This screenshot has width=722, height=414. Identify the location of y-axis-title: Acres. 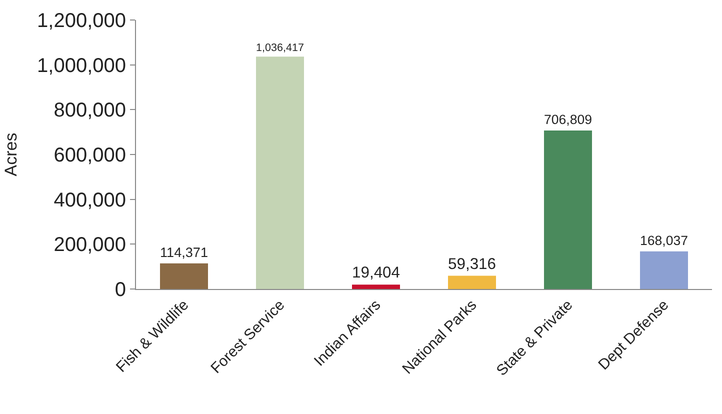
(11, 154).